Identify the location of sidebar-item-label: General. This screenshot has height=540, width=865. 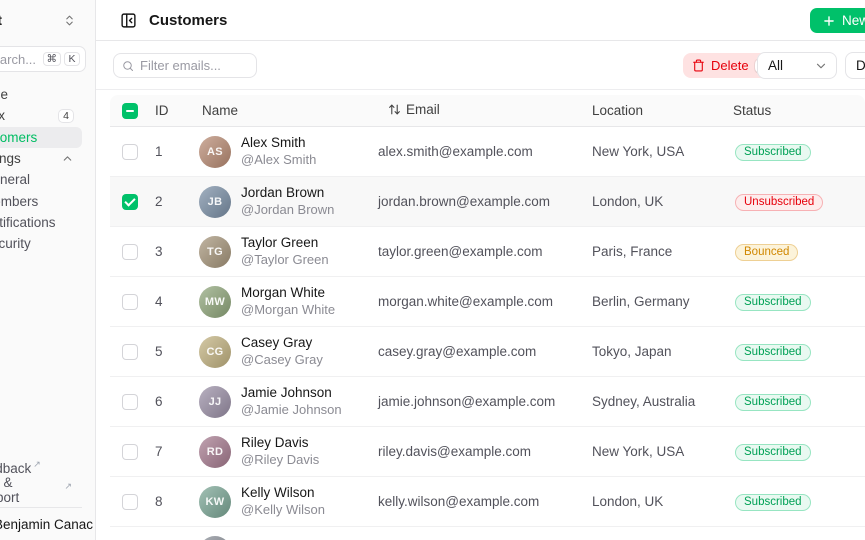
(15, 180).